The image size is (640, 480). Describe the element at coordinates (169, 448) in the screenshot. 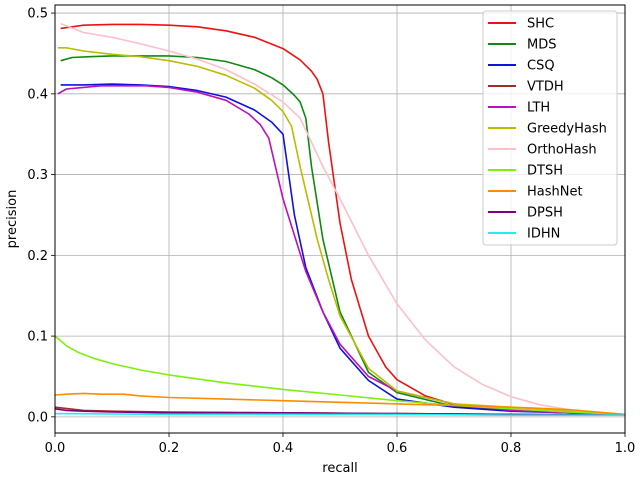

I see `x-tick-label: 0.2` at that location.